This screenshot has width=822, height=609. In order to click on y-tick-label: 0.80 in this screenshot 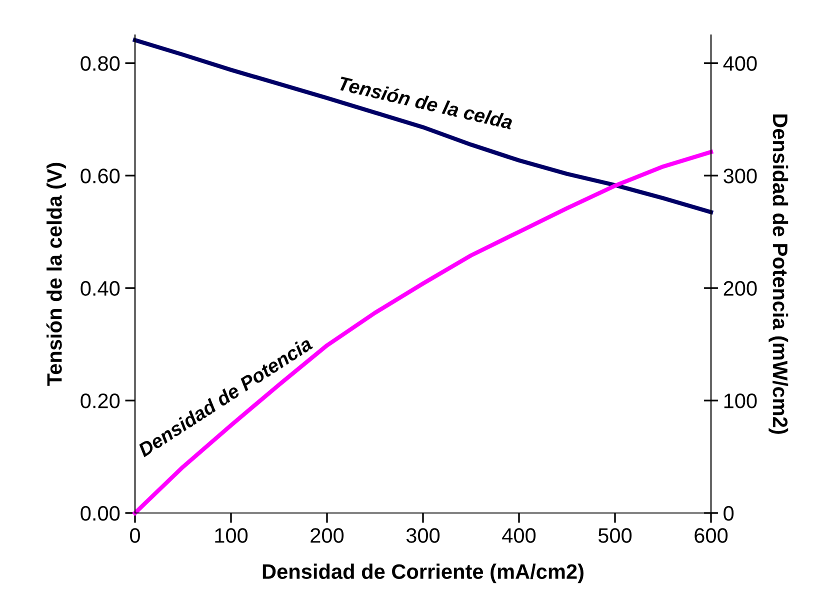, I will do `click(100, 63)`.